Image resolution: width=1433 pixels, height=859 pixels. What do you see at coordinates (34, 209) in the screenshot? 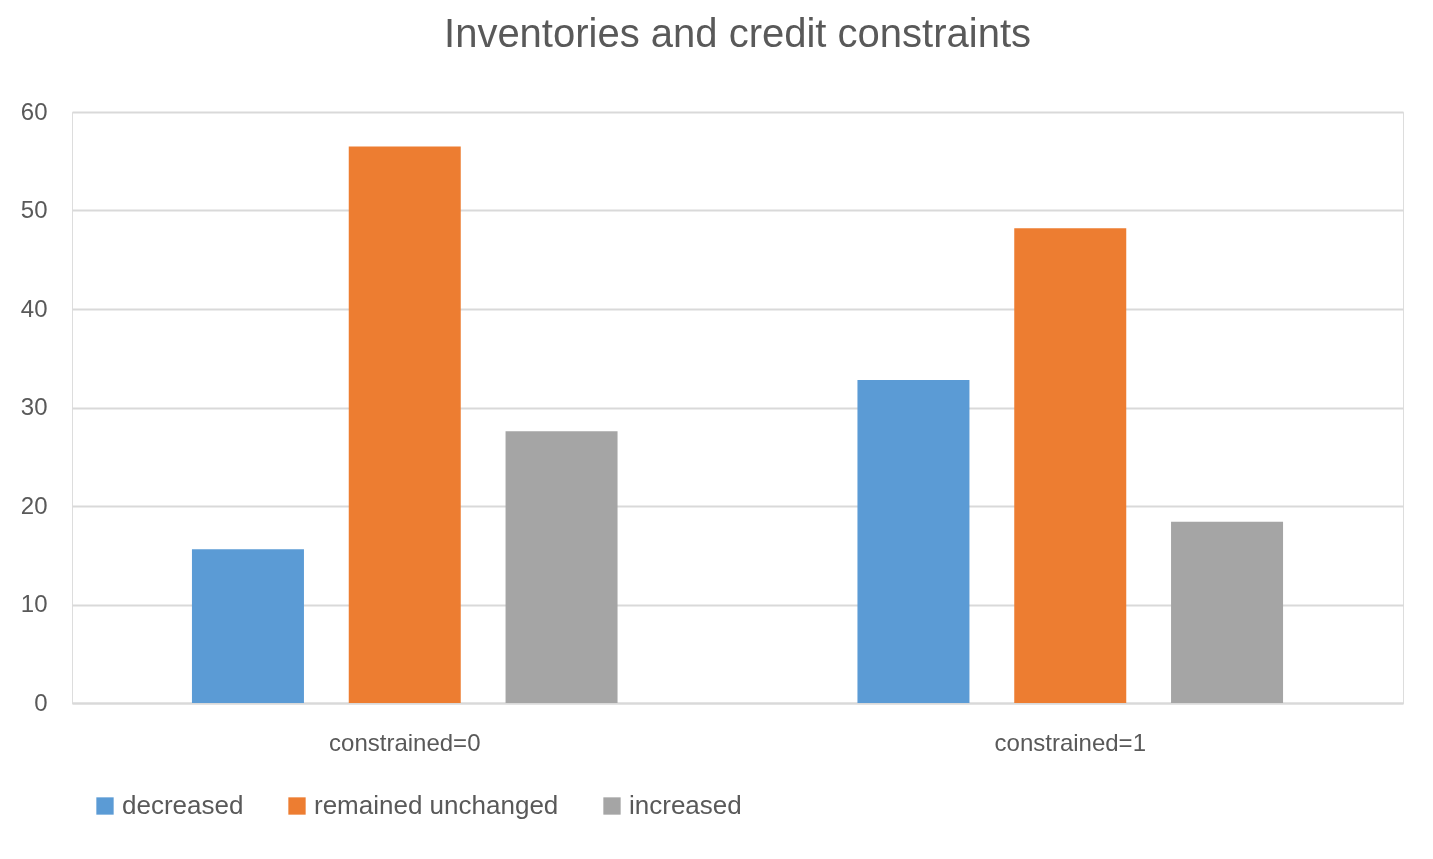
I see `y-tick-label: 50` at bounding box center [34, 209].